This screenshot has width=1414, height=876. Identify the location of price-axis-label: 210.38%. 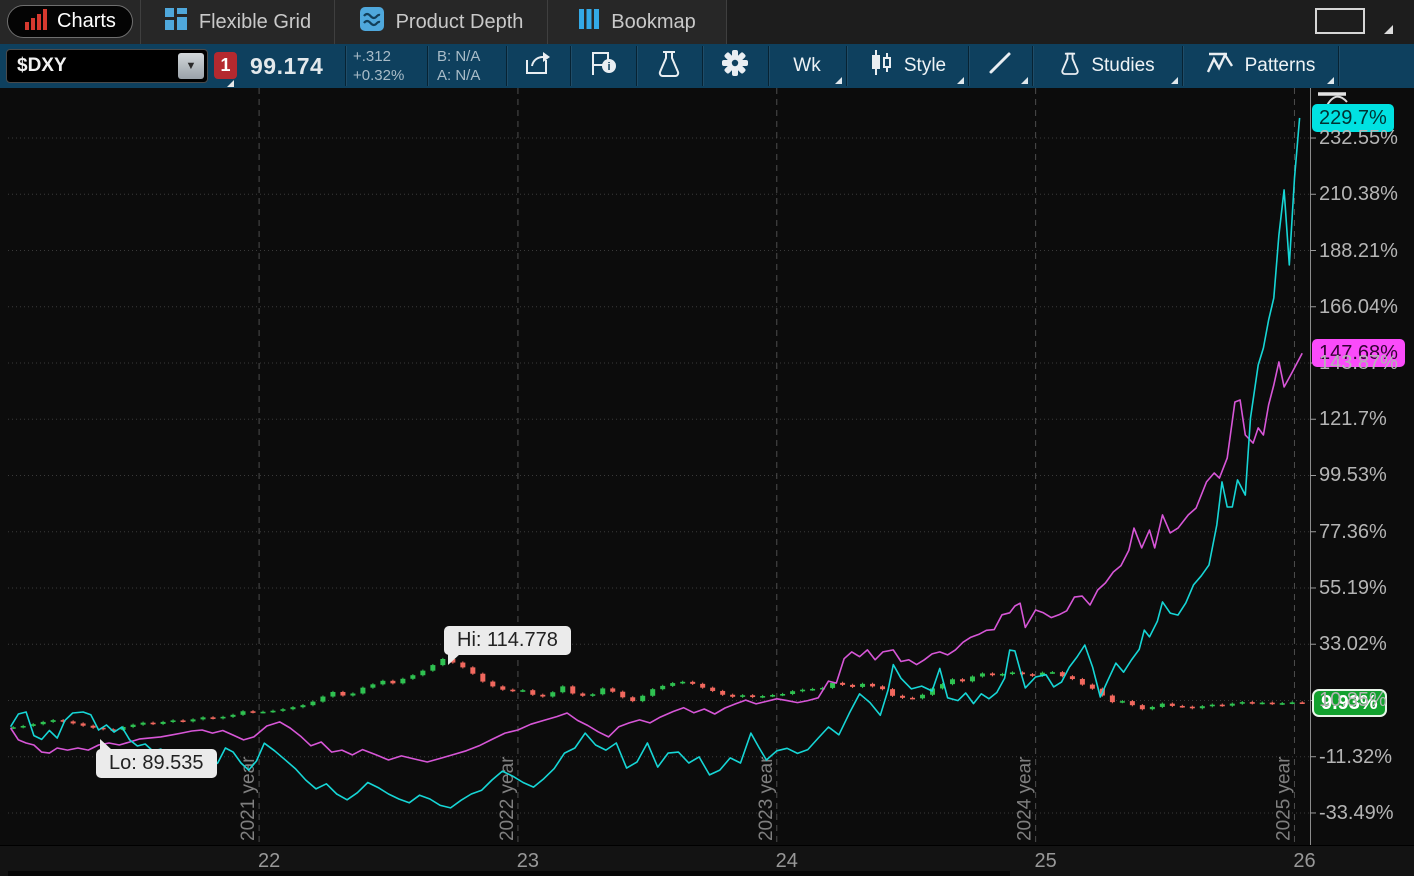
(1358, 194).